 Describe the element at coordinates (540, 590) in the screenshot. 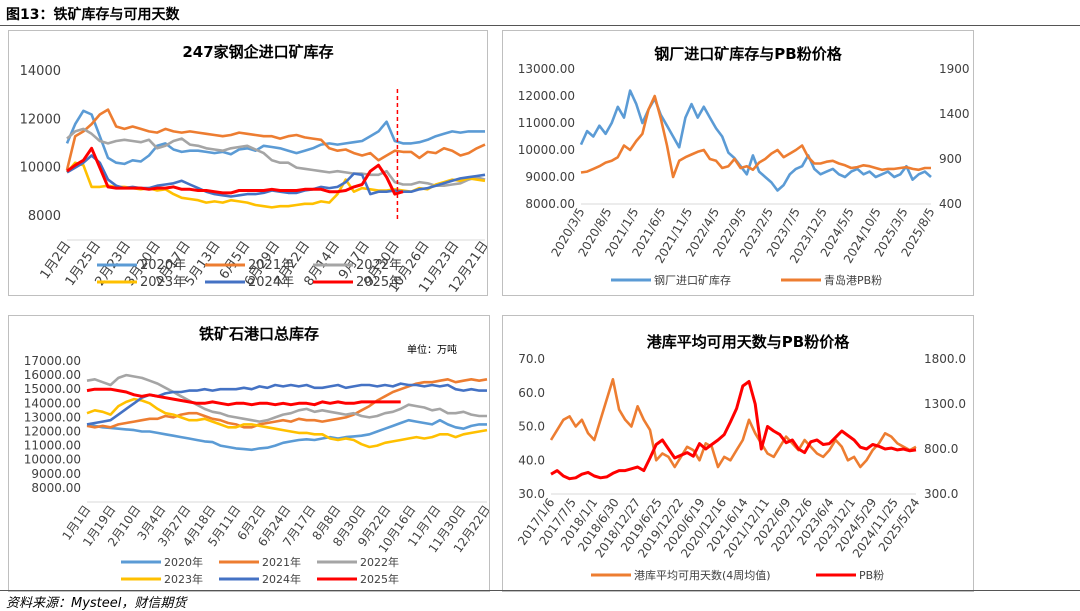

I see `footnote-divider` at that location.